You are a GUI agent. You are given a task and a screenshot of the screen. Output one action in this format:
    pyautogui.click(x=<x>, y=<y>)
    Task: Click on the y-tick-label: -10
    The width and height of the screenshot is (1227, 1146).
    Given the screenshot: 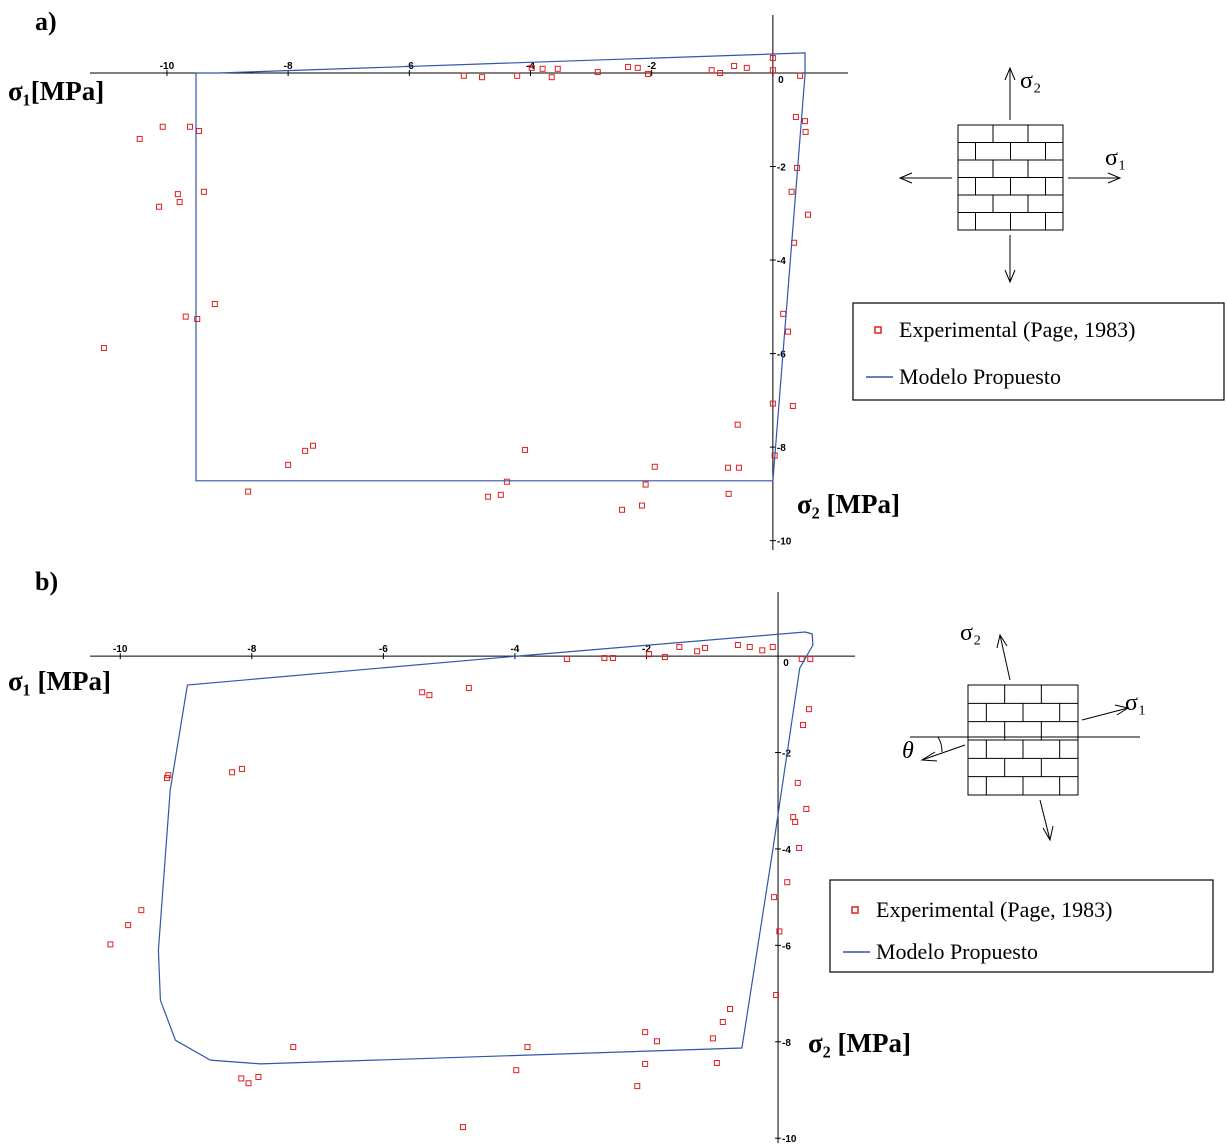 What is the action you would take?
    pyautogui.click(x=784, y=542)
    